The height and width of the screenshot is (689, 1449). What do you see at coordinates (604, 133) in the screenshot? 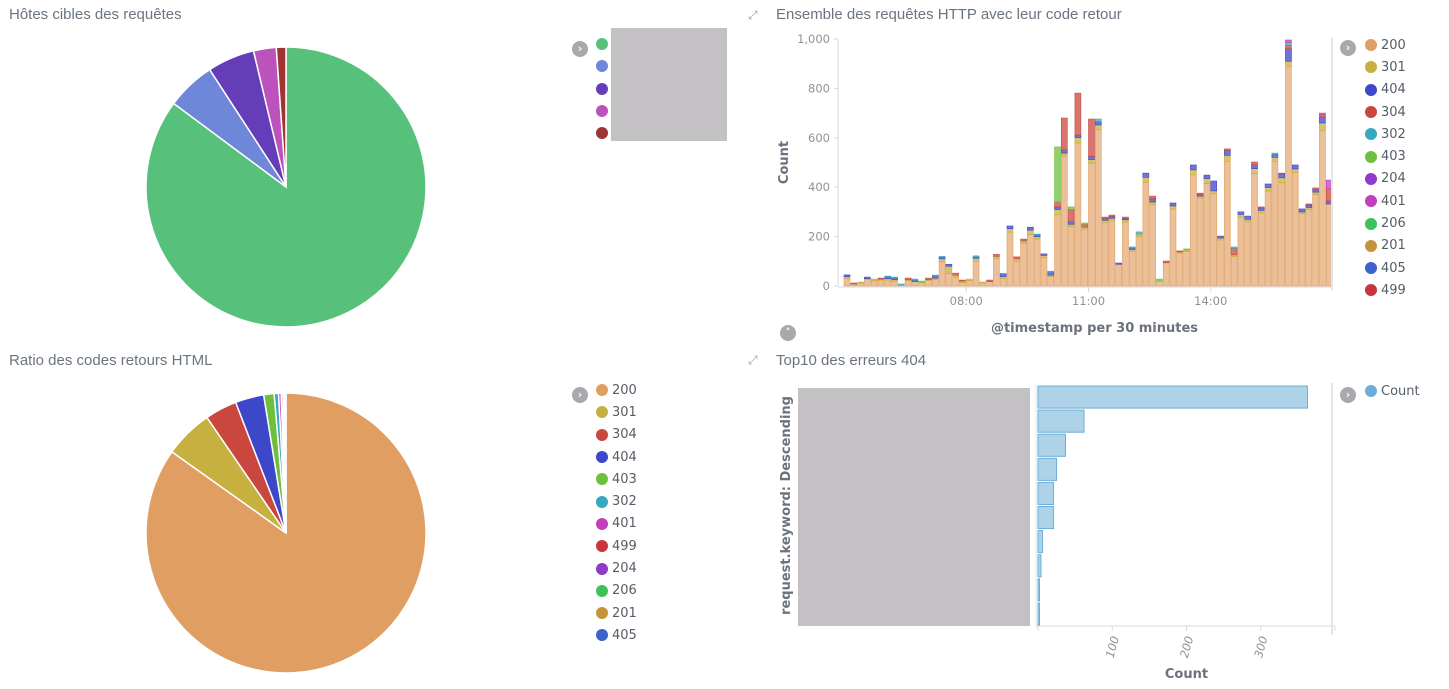
I see `legend-item` at bounding box center [604, 133].